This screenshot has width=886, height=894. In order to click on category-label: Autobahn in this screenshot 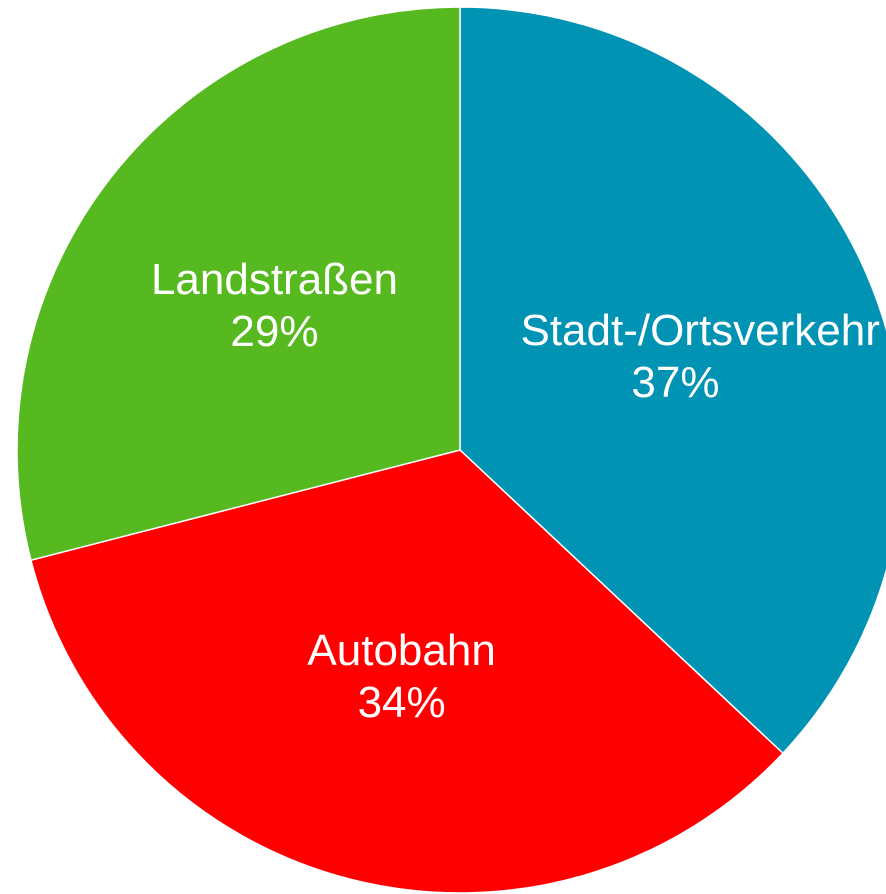, I will do `click(401, 651)`.